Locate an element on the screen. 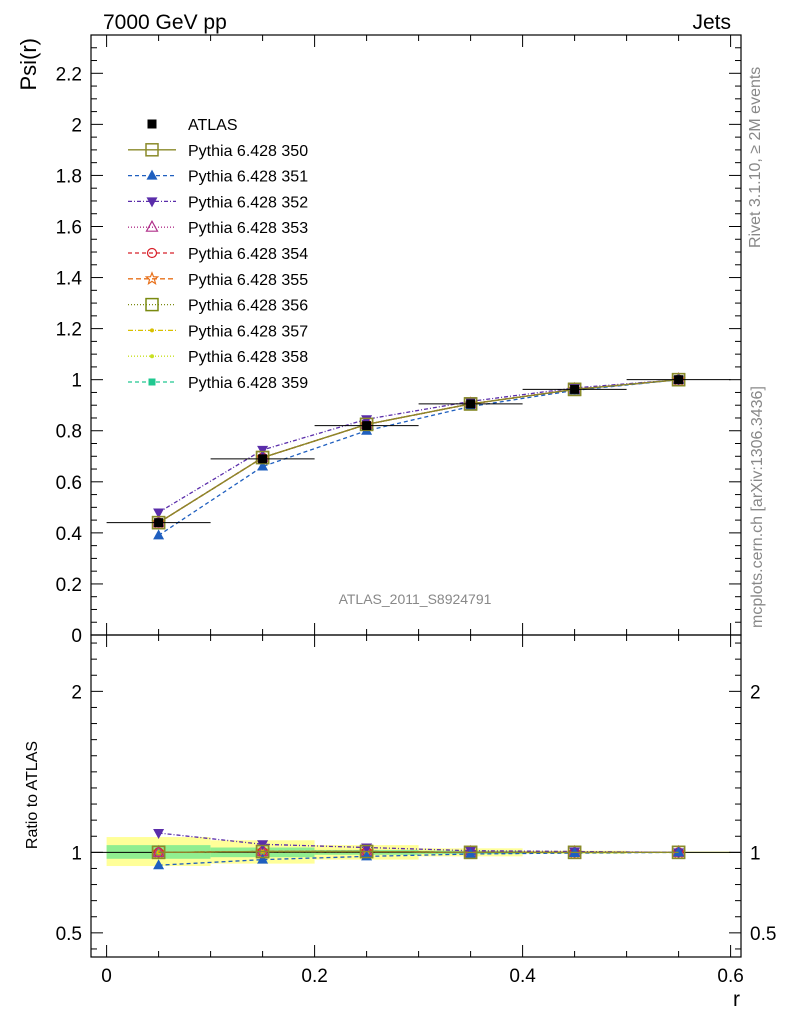 The width and height of the screenshot is (786, 1024). ratio-ylabel: Ratio to ATLAS is located at coordinates (32, 795).